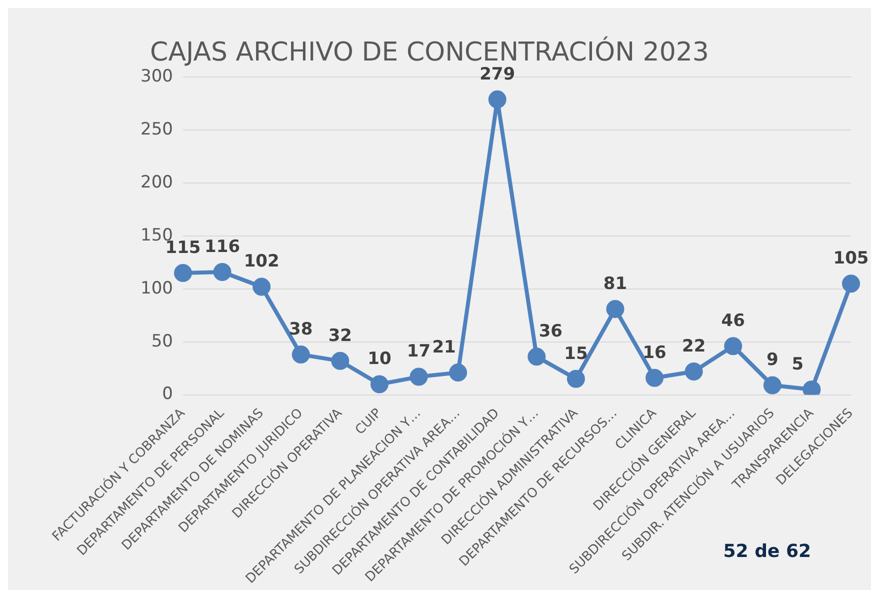 The height and width of the screenshot is (598, 879). Describe the element at coordinates (654, 352) in the screenshot. I see `data-label: 16` at that location.